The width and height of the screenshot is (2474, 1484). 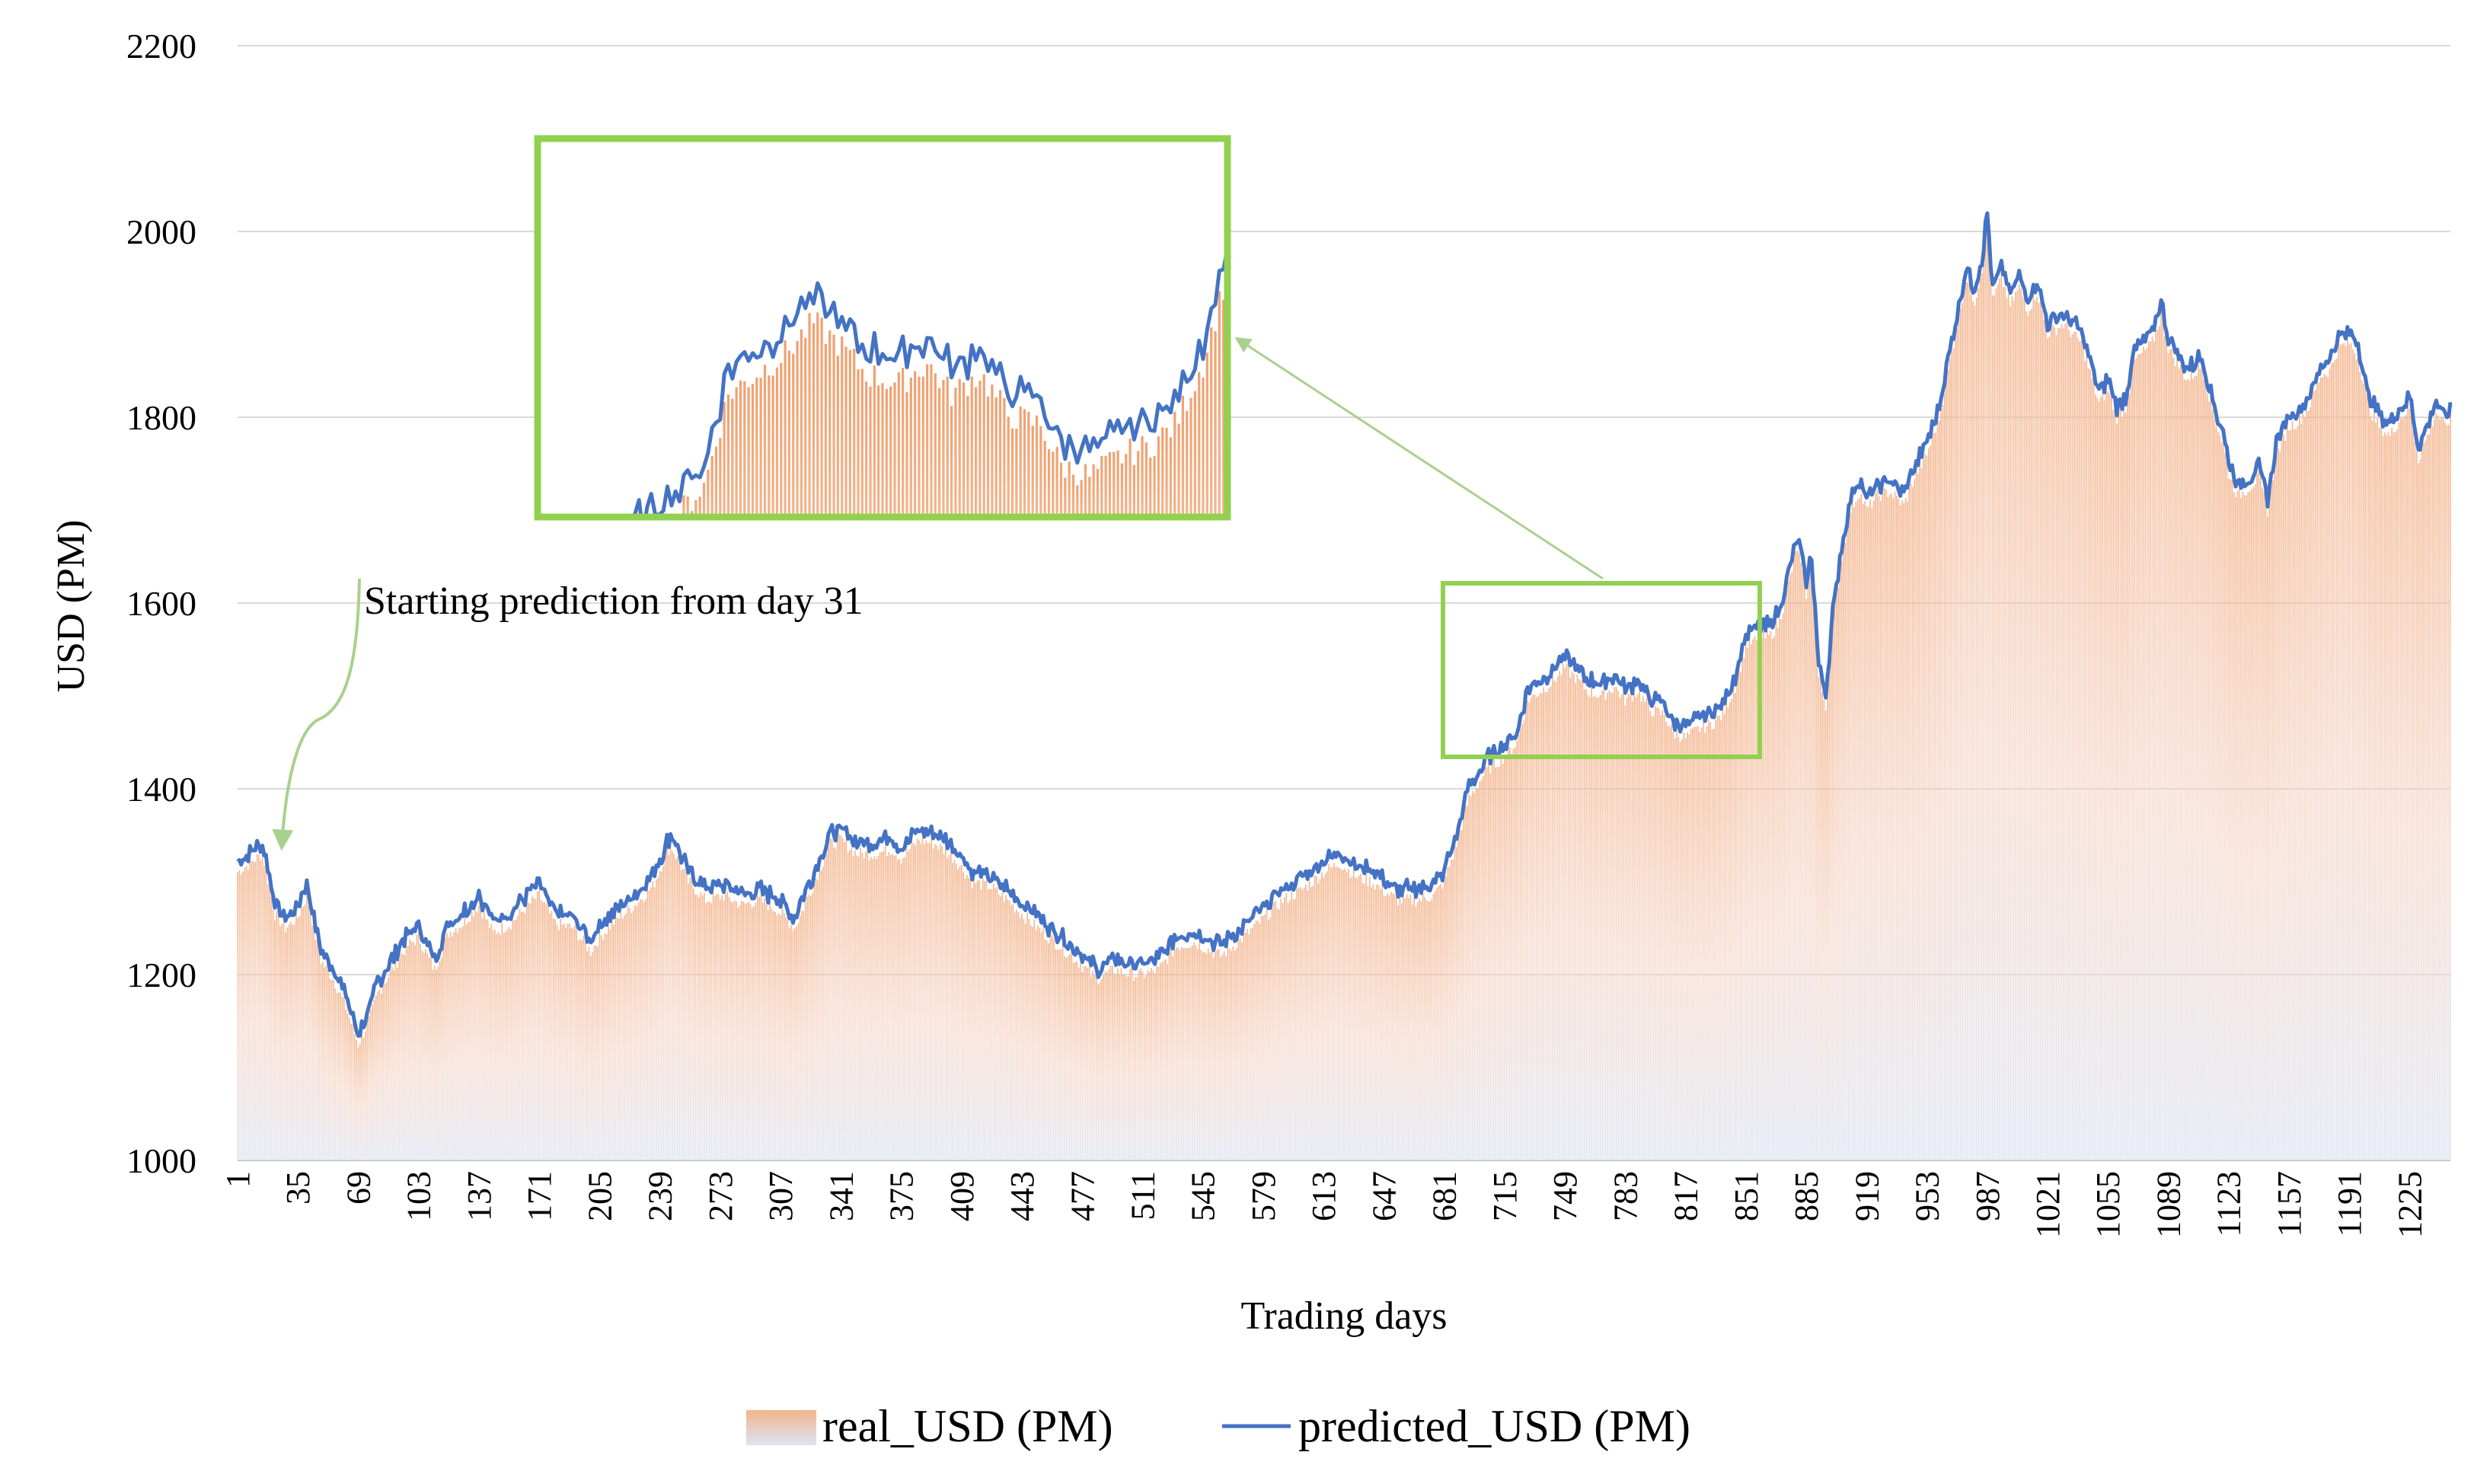 I want to click on y-tick-label: 1400, so click(x=161, y=789).